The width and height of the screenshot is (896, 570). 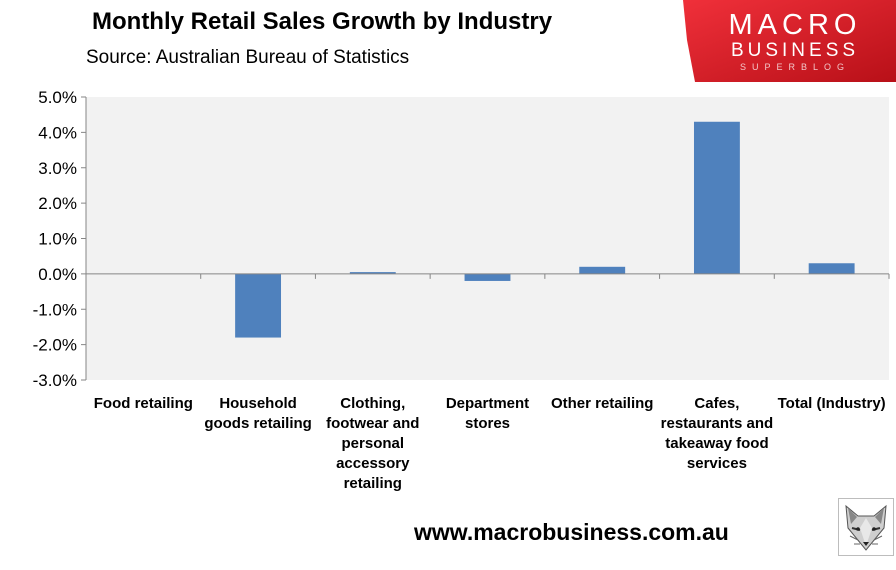 What do you see at coordinates (832, 403) in the screenshot?
I see `x-category-label: Total (Industry)` at bounding box center [832, 403].